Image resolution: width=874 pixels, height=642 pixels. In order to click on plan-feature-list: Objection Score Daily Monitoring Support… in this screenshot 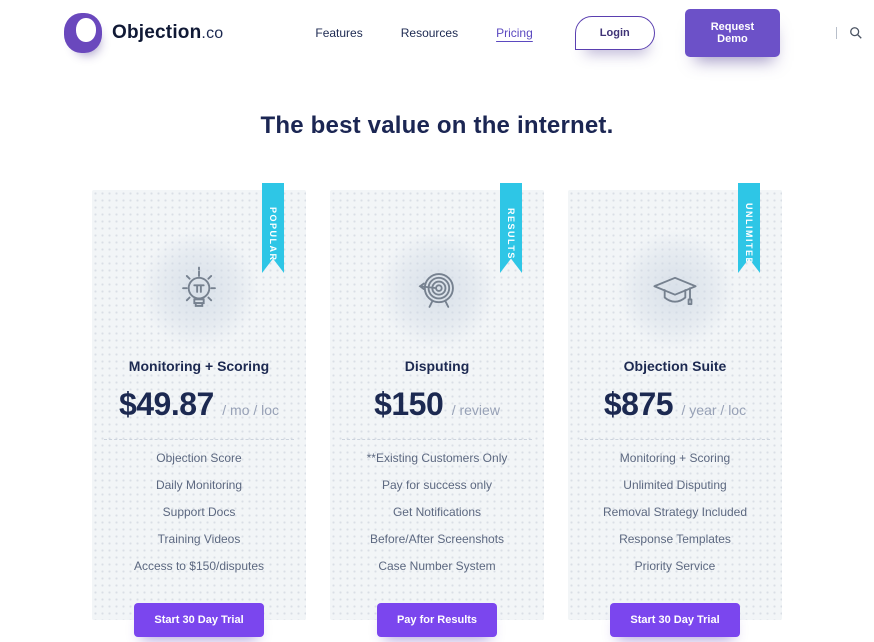, I will do `click(199, 511)`.